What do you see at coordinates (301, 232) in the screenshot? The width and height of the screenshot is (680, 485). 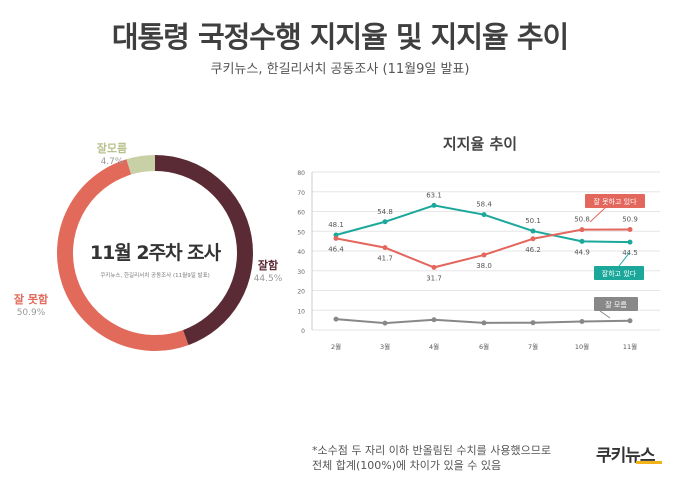 I see `y-tick-label-5: 50` at bounding box center [301, 232].